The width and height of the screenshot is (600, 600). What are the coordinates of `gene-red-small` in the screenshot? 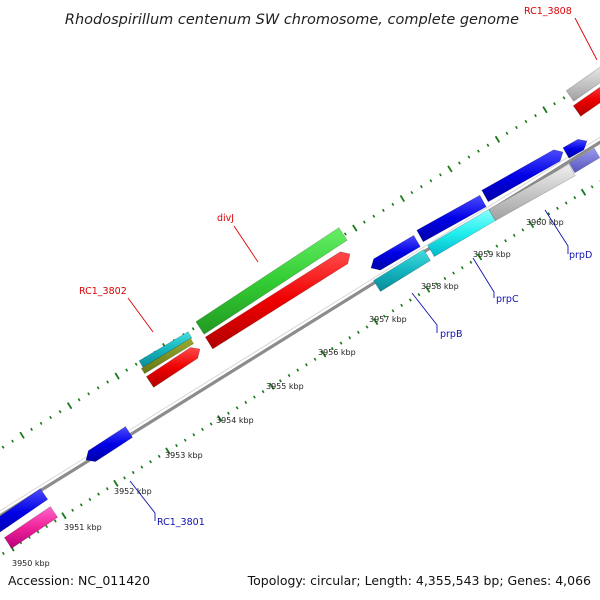 It's located at (173, 367).